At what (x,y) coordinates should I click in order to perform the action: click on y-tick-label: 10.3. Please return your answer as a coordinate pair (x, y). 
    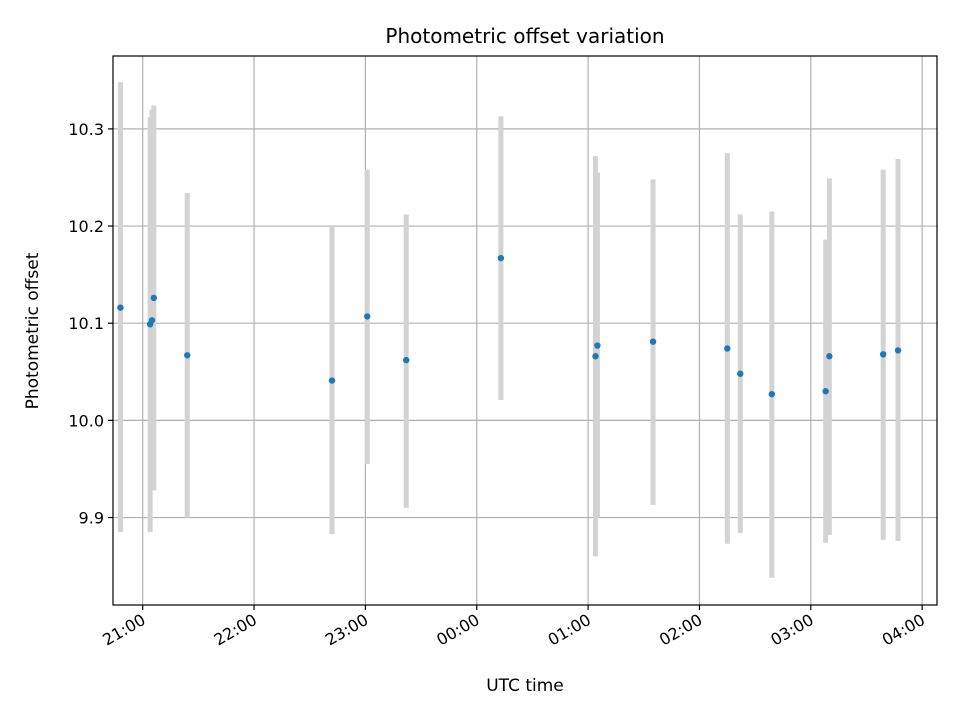
    Looking at the image, I should click on (86, 129).